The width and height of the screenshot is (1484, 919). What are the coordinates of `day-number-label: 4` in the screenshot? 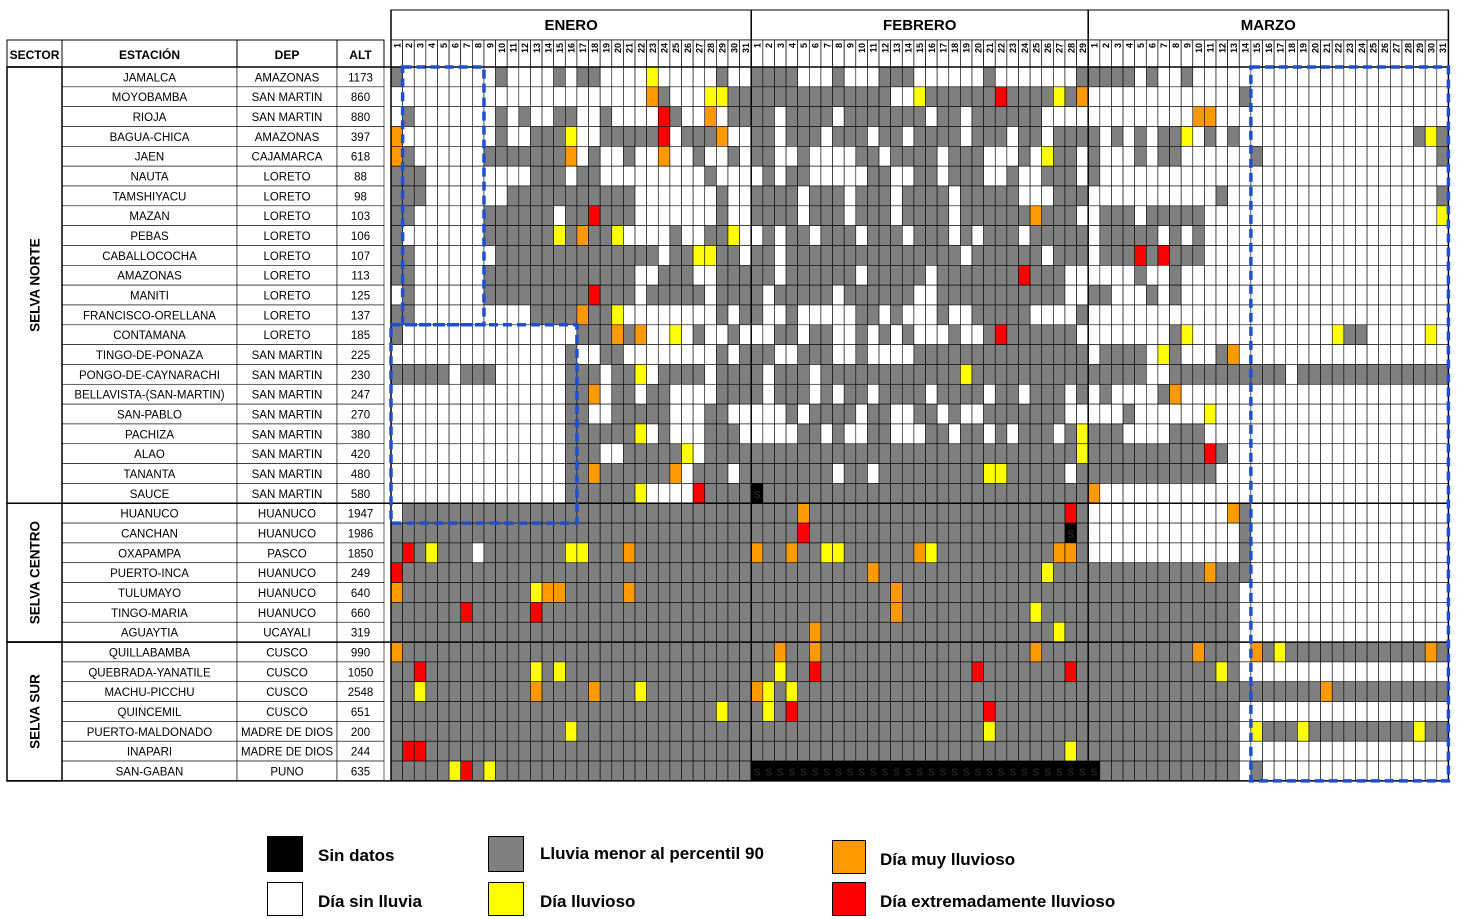 It's located at (1129, 45).